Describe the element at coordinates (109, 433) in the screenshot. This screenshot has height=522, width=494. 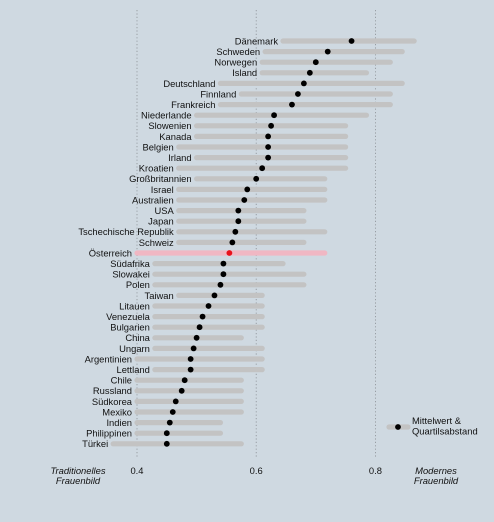
I see `row-label-37: Philippinen` at that location.